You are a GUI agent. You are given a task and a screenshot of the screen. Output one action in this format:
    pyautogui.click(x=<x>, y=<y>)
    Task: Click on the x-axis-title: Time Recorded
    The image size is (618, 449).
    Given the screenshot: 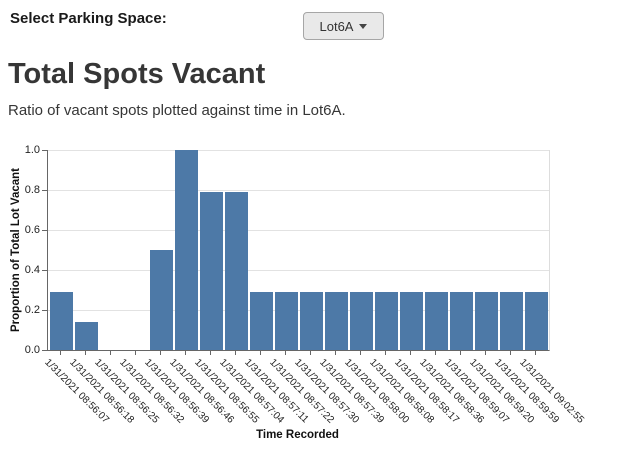 What is the action you would take?
    pyautogui.click(x=297, y=435)
    